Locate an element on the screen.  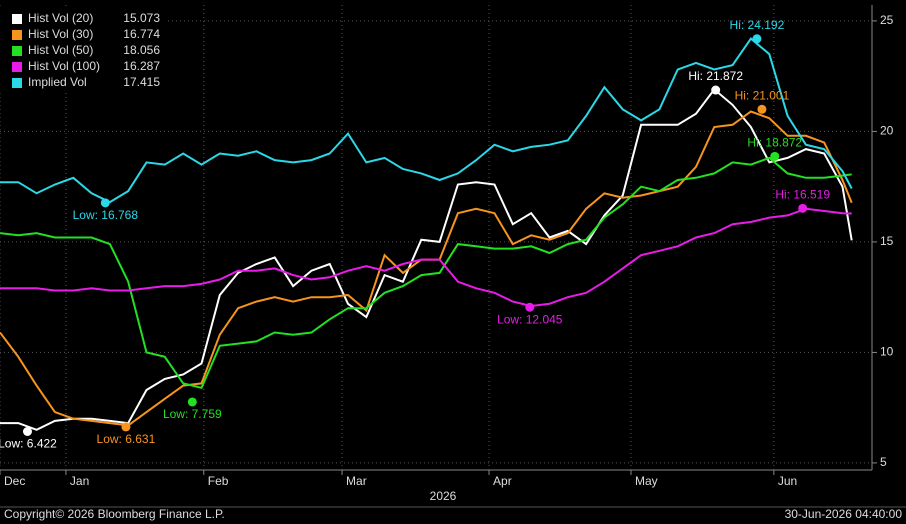
legend-box is located at coordinates (83, 50).